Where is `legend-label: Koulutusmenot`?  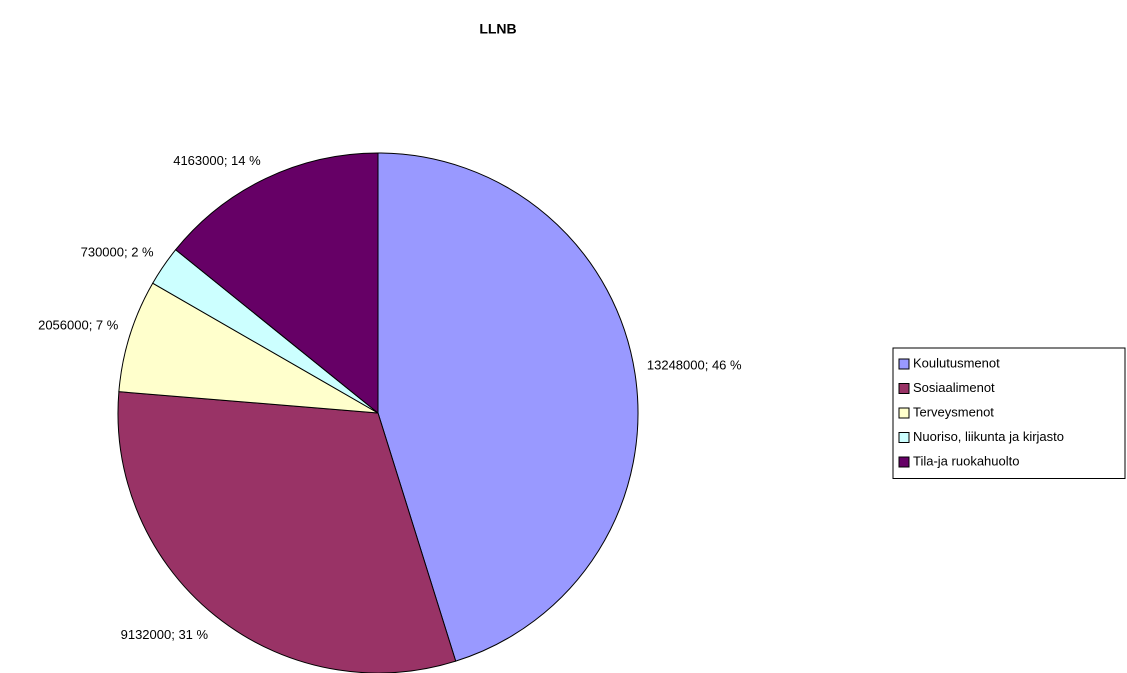
legend-label: Koulutusmenot is located at coordinates (956, 362).